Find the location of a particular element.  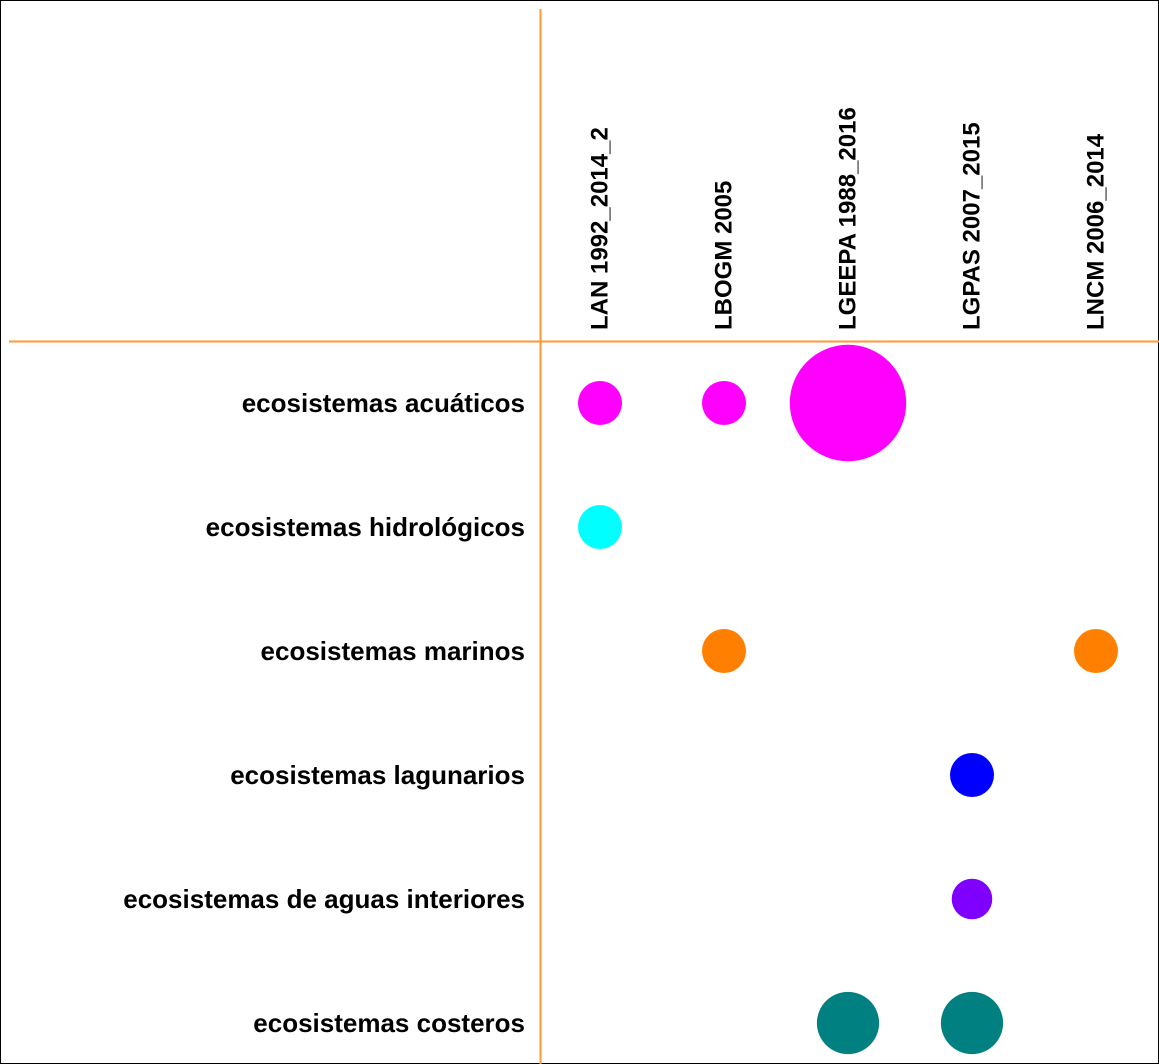

row-label: ecosistemas lagunarios is located at coordinates (377, 775).